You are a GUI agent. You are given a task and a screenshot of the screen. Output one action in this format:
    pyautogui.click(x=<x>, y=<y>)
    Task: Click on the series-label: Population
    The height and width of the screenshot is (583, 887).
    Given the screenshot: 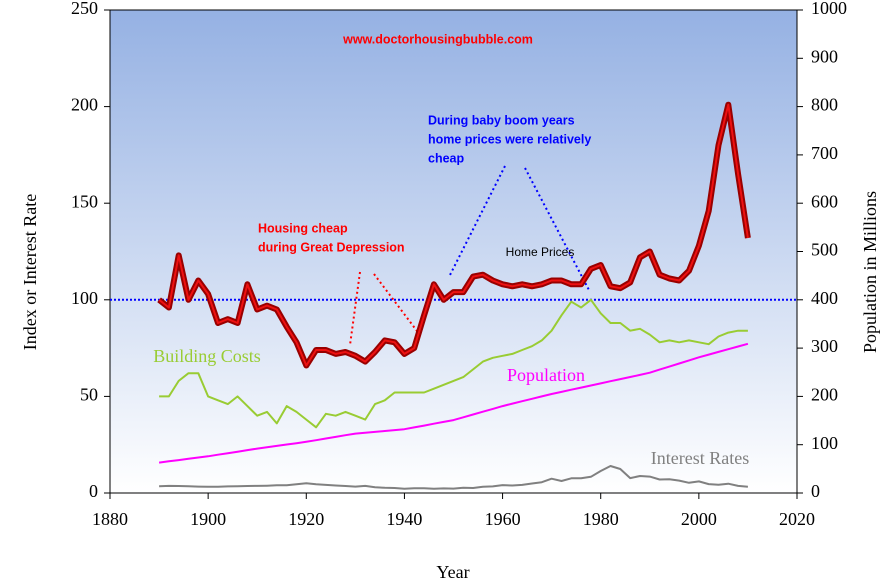 What is the action you would take?
    pyautogui.click(x=546, y=375)
    